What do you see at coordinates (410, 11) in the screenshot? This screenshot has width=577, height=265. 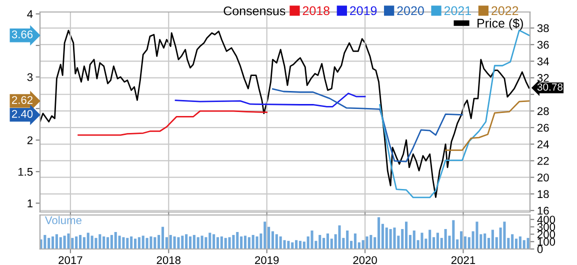 I see `legend-label: 2020` at bounding box center [410, 11].